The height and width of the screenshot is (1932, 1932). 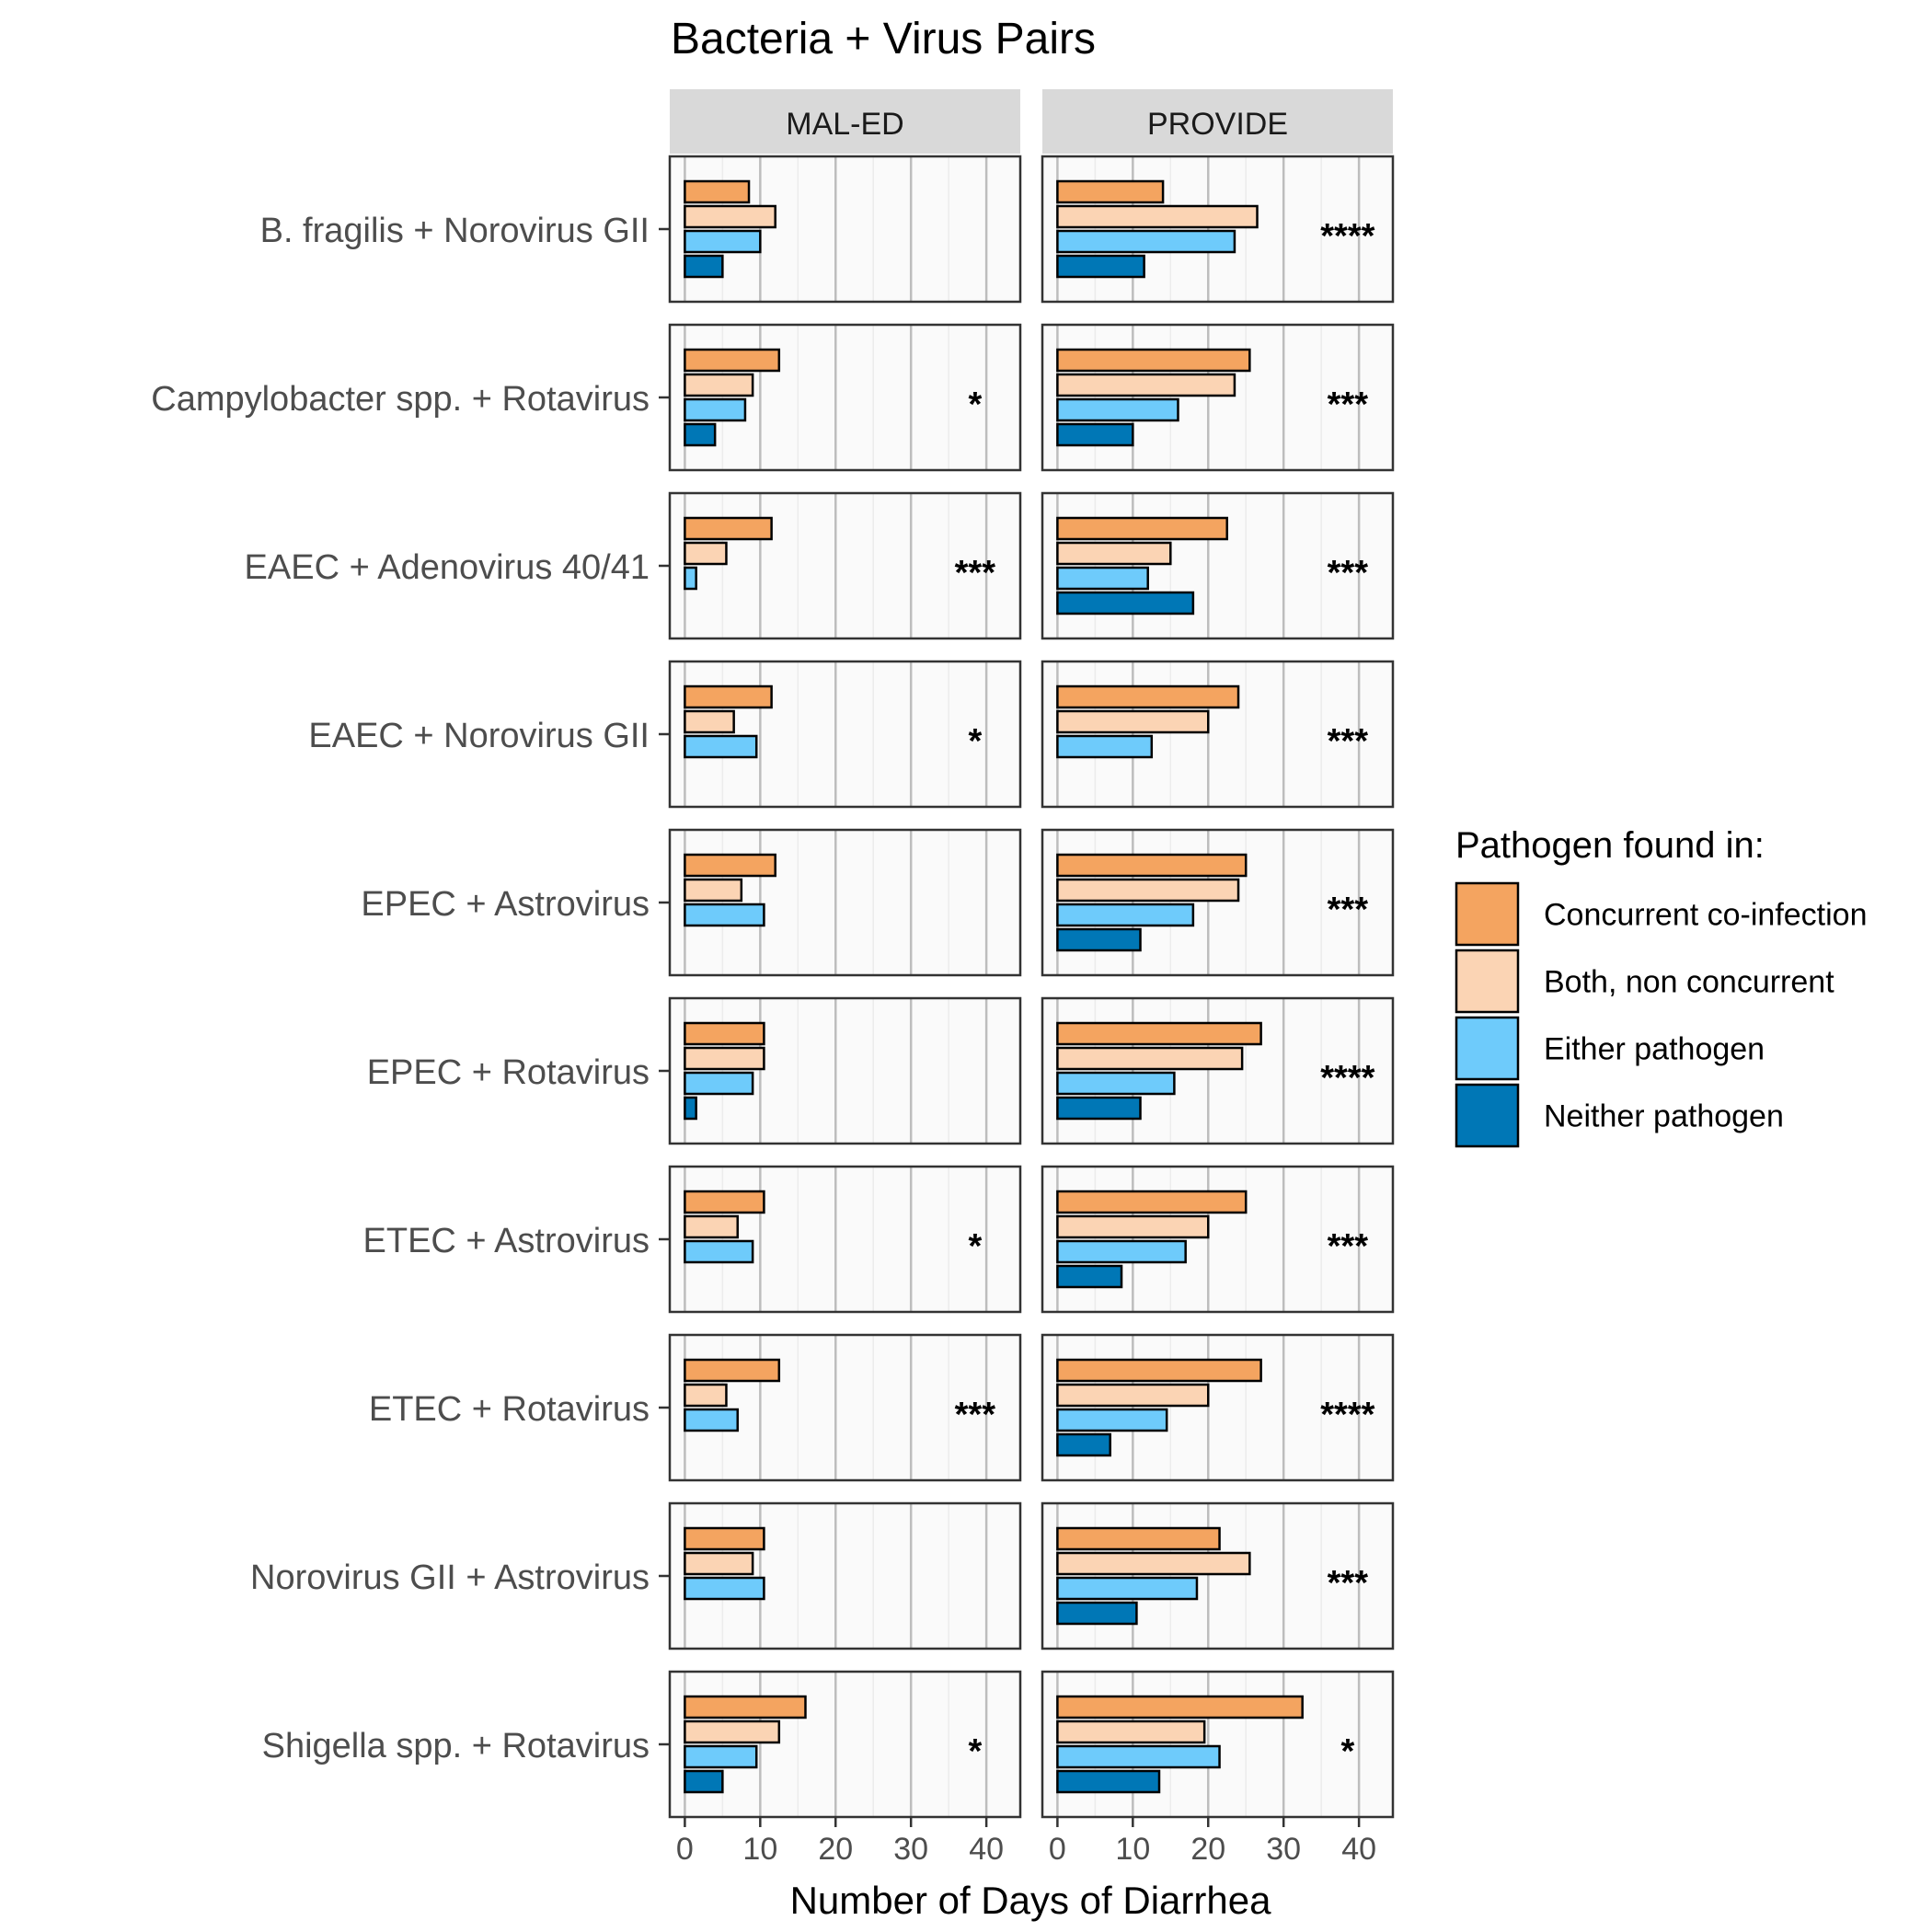 I want to click on legend-label: Either pathogen, so click(x=1654, y=1049).